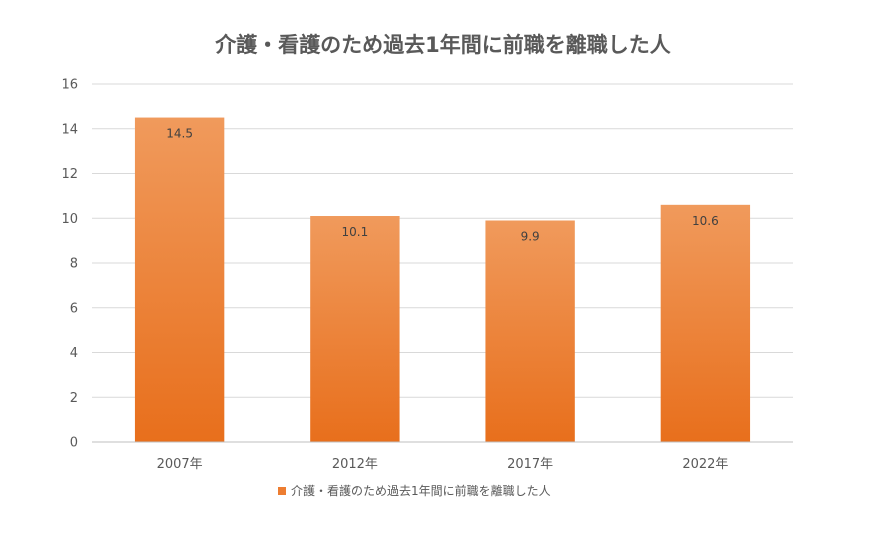 This screenshot has height=537, width=886. I want to click on data-label: 14.5, so click(179, 134).